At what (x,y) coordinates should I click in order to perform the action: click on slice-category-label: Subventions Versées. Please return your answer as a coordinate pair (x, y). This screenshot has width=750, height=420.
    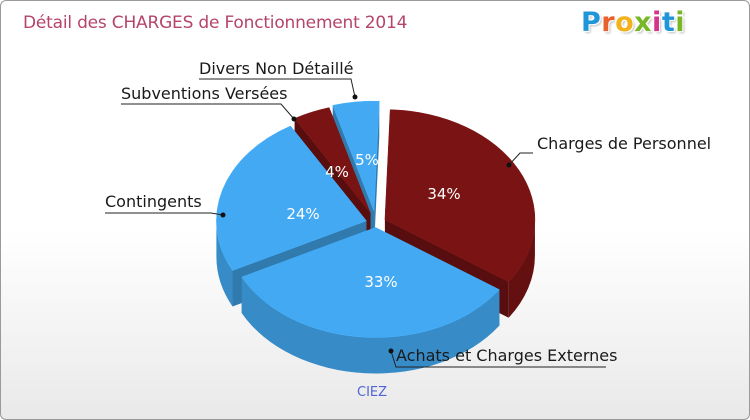
    Looking at the image, I should click on (204, 93).